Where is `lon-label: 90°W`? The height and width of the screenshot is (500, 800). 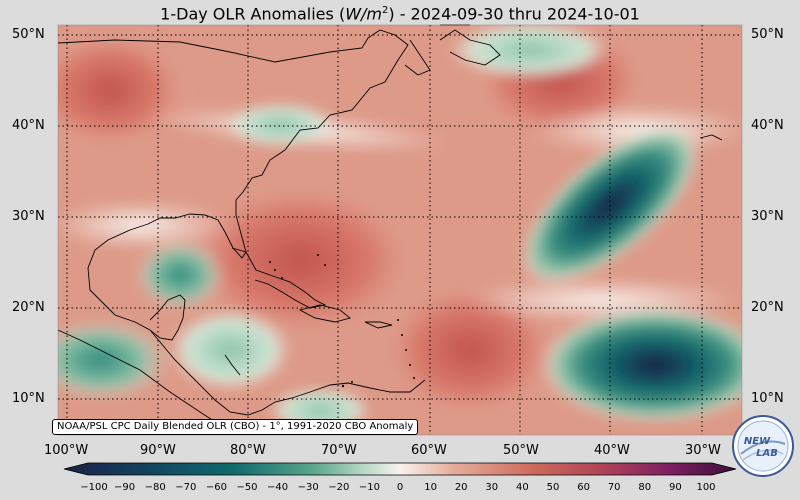 lon-label: 90°W is located at coordinates (158, 450).